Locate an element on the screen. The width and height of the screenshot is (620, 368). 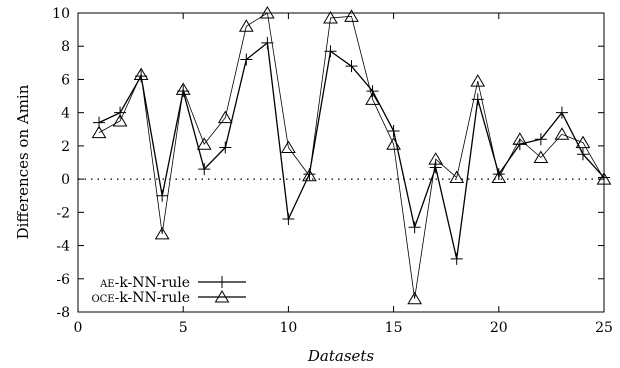
legend-plus-glyph is located at coordinates (222, 282).